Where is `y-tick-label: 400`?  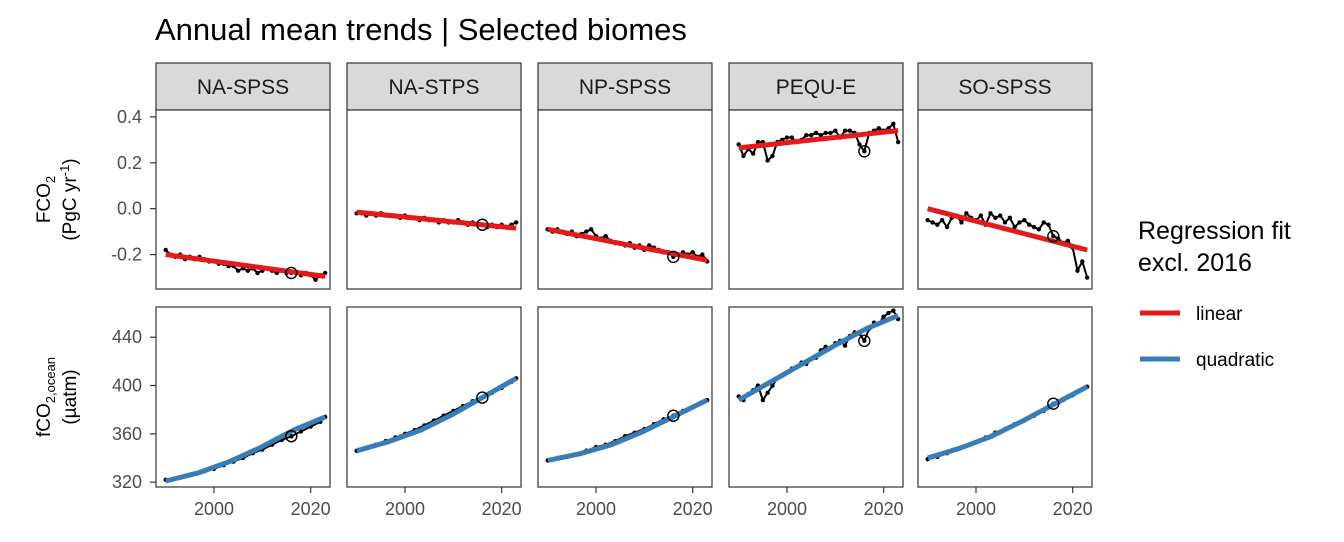
y-tick-label: 400 is located at coordinates (127, 386).